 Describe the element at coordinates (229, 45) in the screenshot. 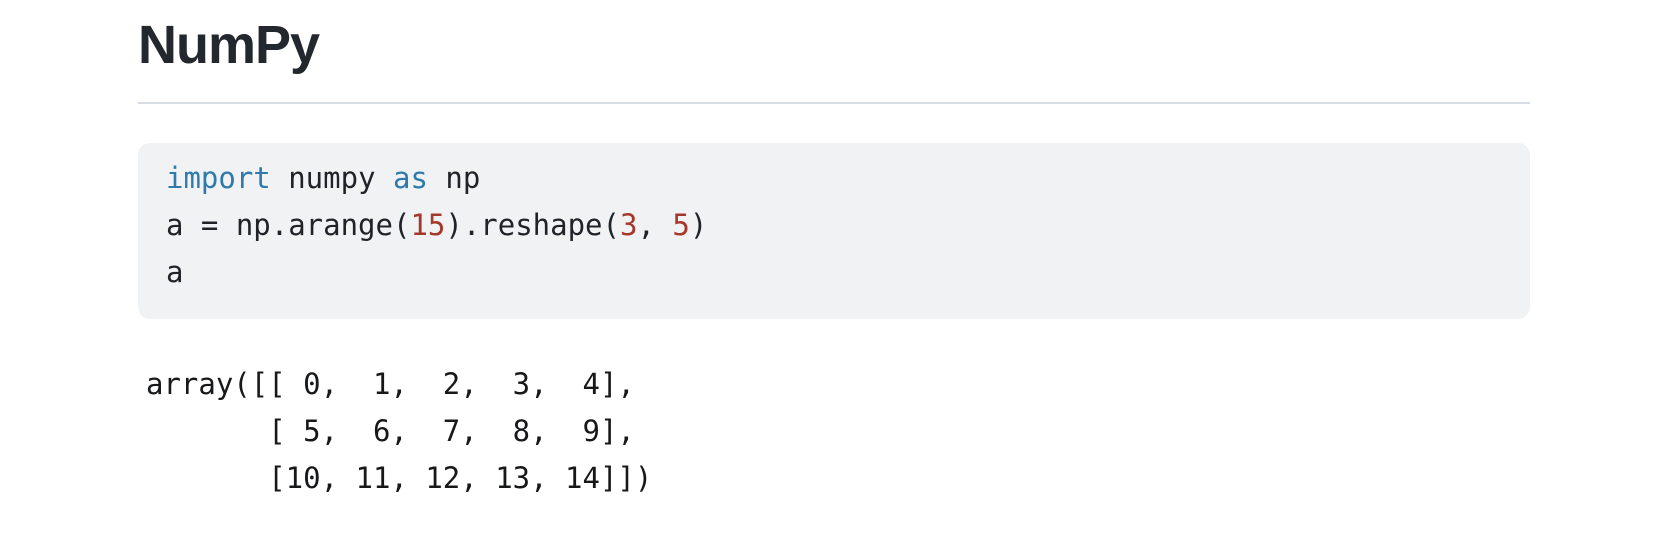

I see `page-title: NumPy` at that location.